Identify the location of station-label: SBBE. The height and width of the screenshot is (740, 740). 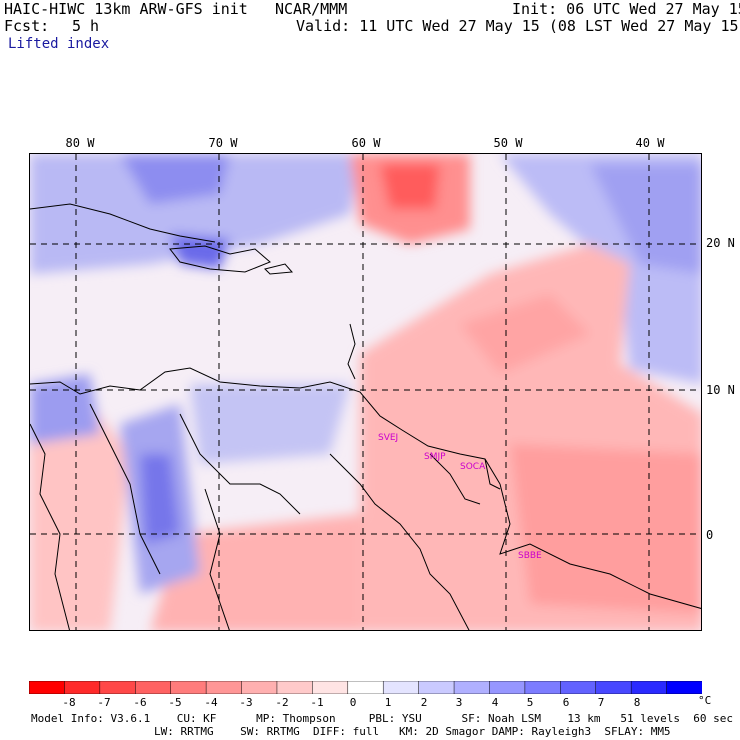
(530, 556).